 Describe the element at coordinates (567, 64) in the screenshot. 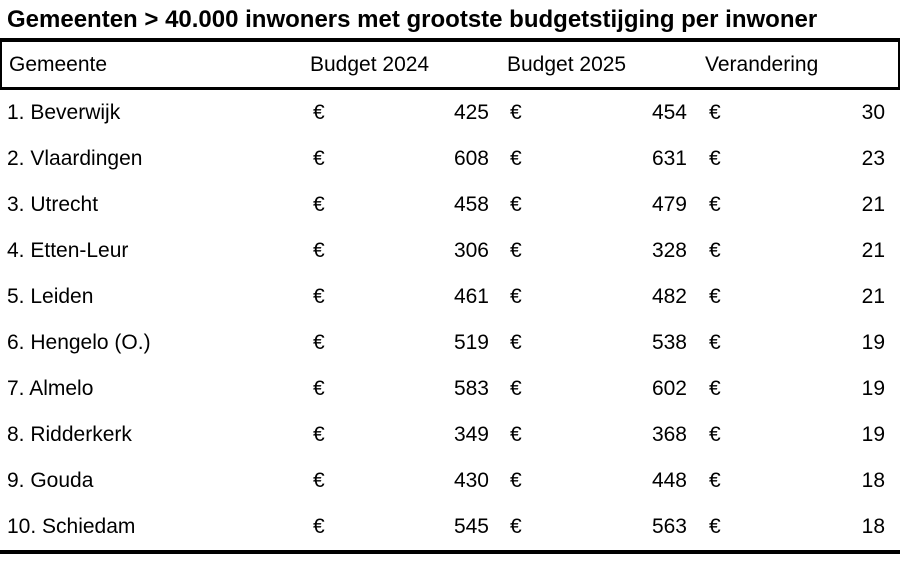

I see `column-header-budget-2025: Budget 2025` at that location.